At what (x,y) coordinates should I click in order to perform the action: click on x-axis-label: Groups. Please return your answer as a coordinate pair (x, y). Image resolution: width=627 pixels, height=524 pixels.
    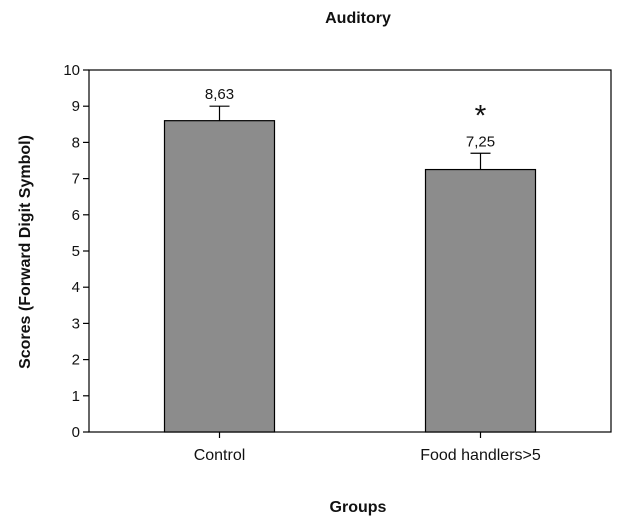
    Looking at the image, I should click on (358, 507).